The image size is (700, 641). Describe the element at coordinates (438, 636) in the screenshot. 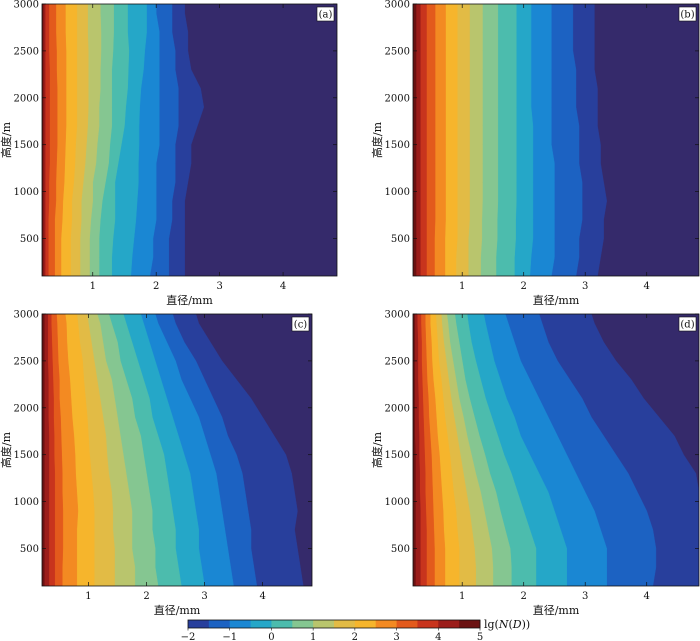

I see `colorbar-tick-label: 4` at that location.